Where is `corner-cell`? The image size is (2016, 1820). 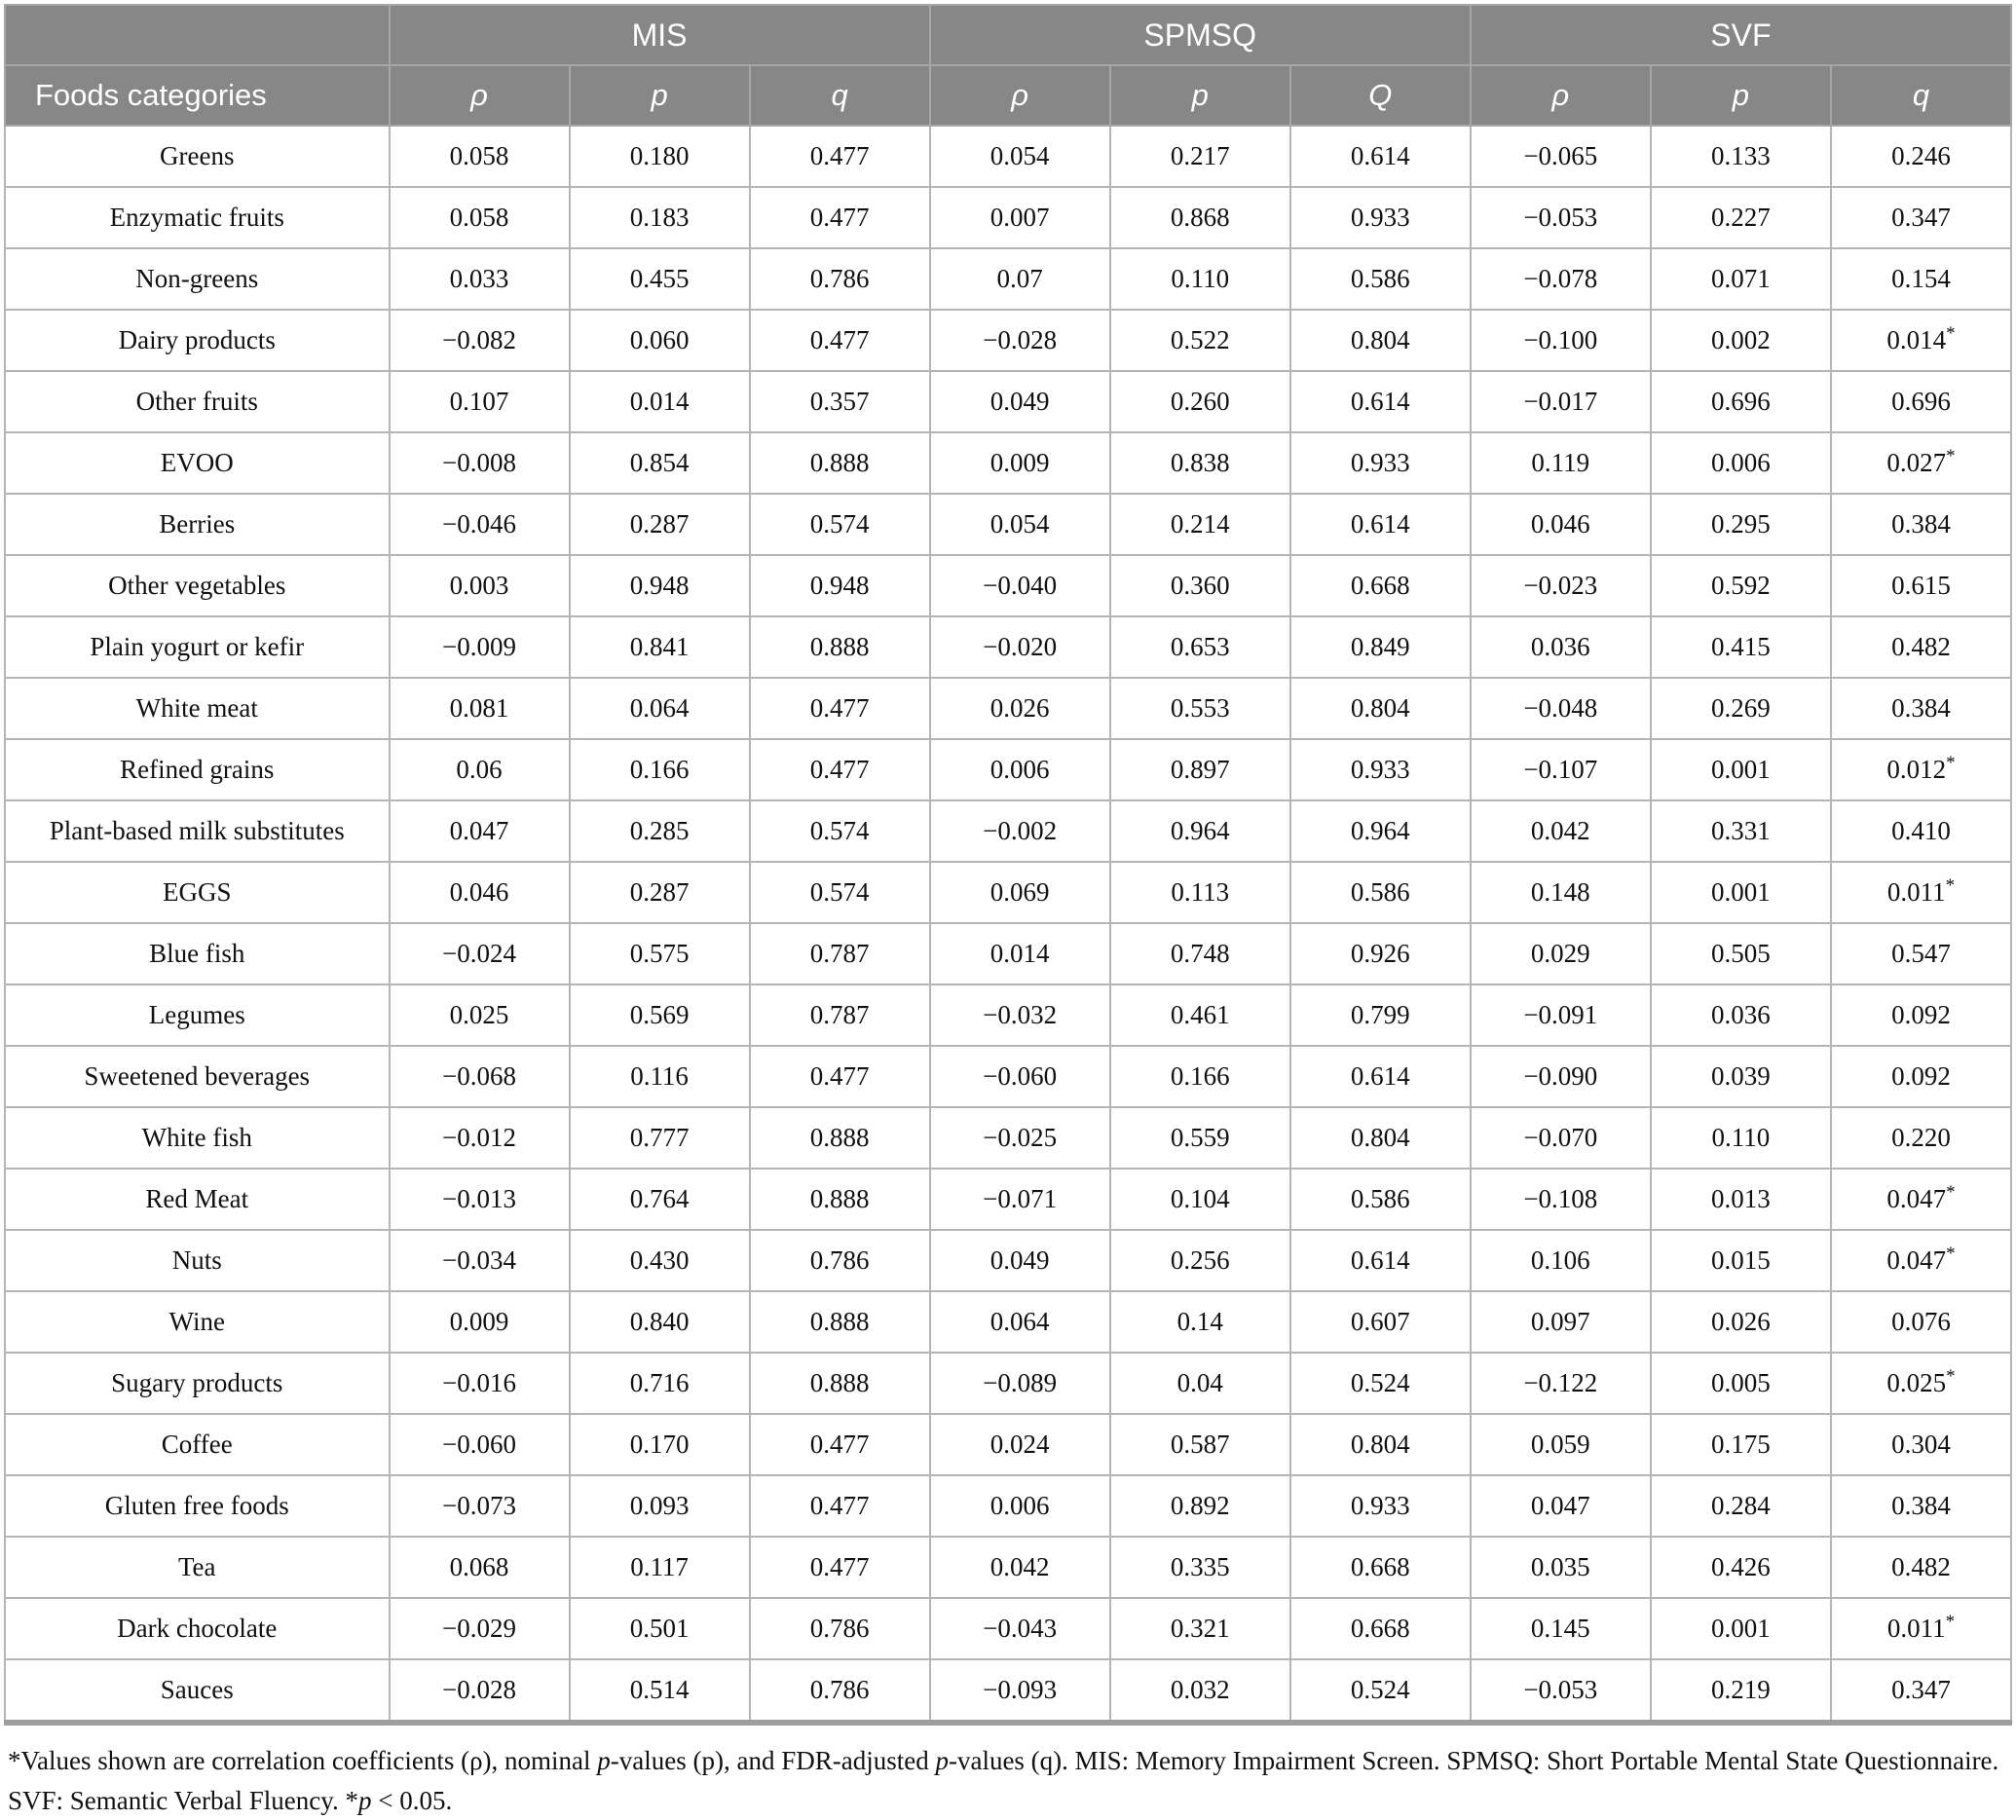 corner-cell is located at coordinates (197, 35).